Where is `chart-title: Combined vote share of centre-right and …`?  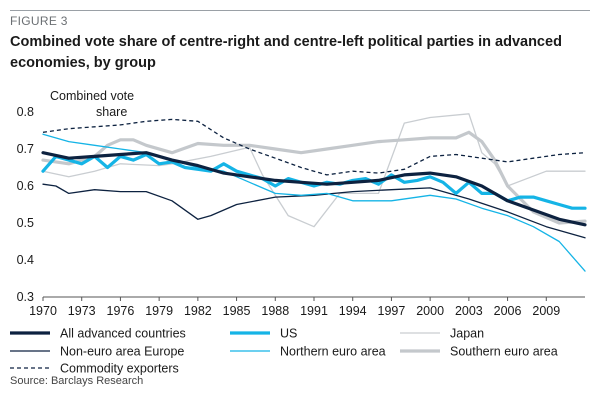
chart-title: Combined vote share of centre-right and … is located at coordinates (286, 52).